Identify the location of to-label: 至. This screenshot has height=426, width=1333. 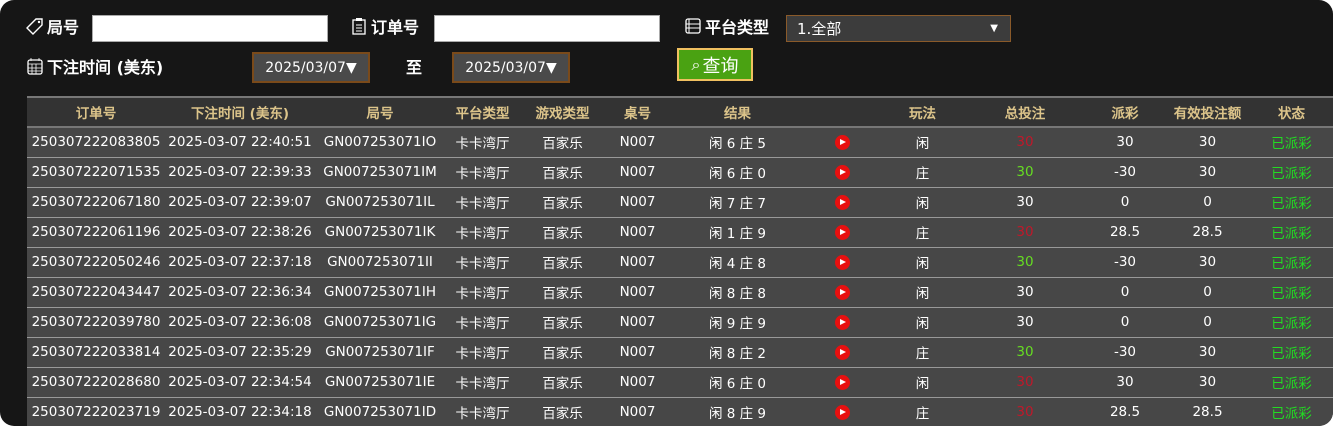
(414, 67).